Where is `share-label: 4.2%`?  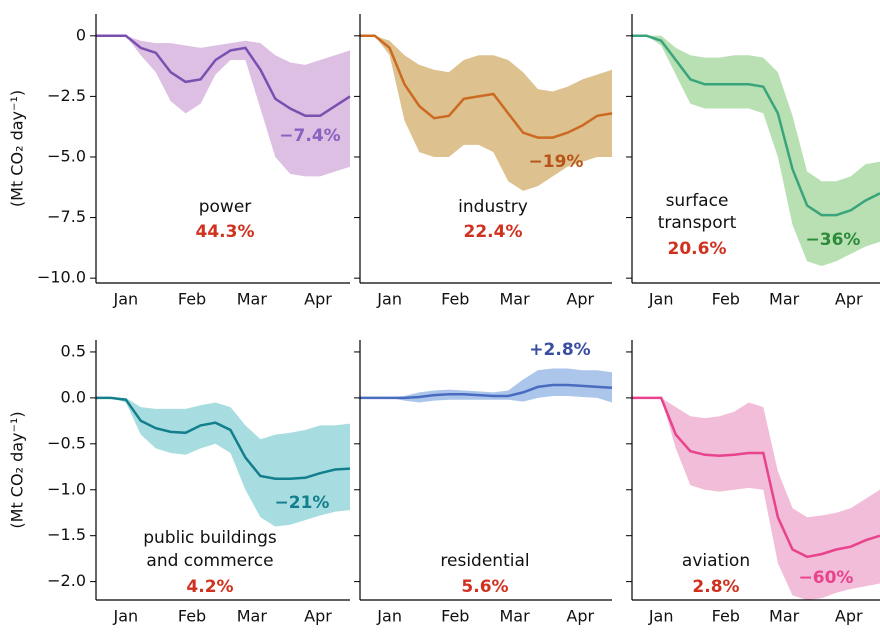
share-label: 4.2% is located at coordinates (209, 587).